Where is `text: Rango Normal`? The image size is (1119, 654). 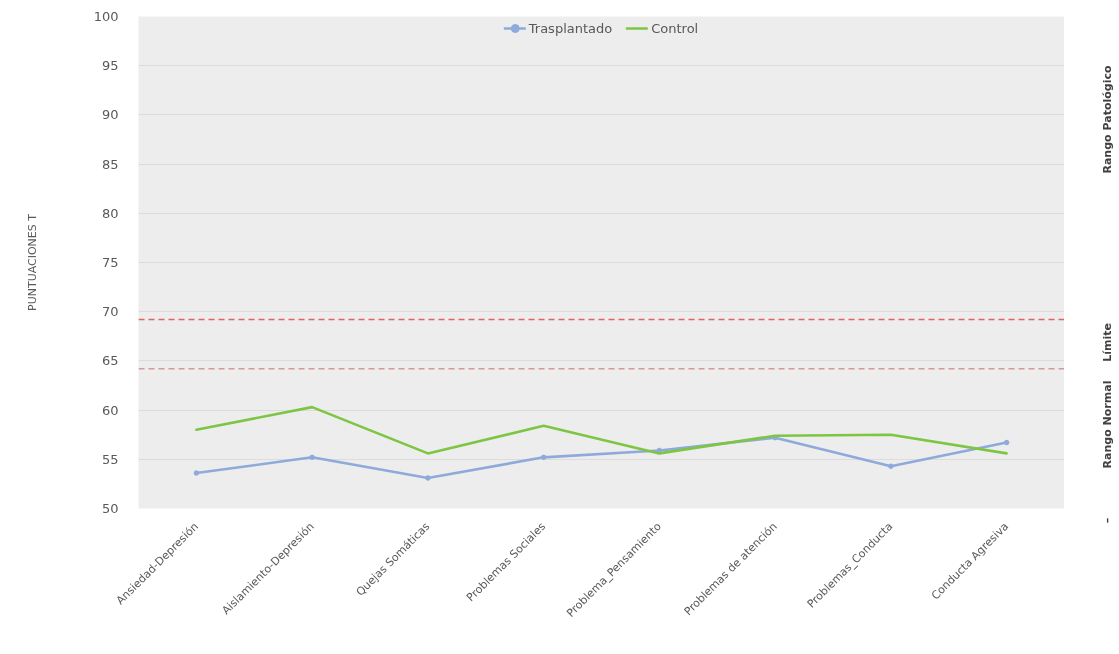 text: Rango Normal is located at coordinates (1107, 424).